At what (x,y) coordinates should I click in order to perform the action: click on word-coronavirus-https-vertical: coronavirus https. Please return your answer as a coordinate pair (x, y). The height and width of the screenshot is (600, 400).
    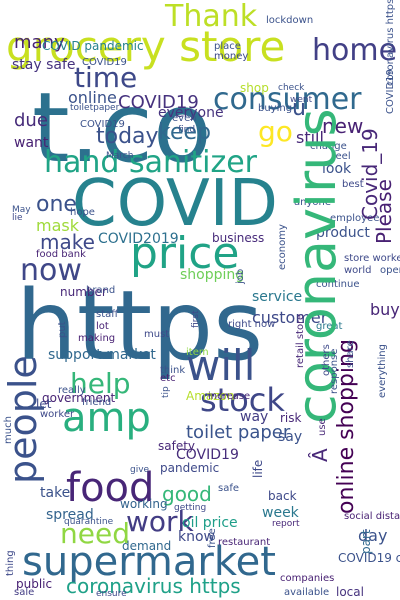
    Looking at the image, I should click on (390, 43).